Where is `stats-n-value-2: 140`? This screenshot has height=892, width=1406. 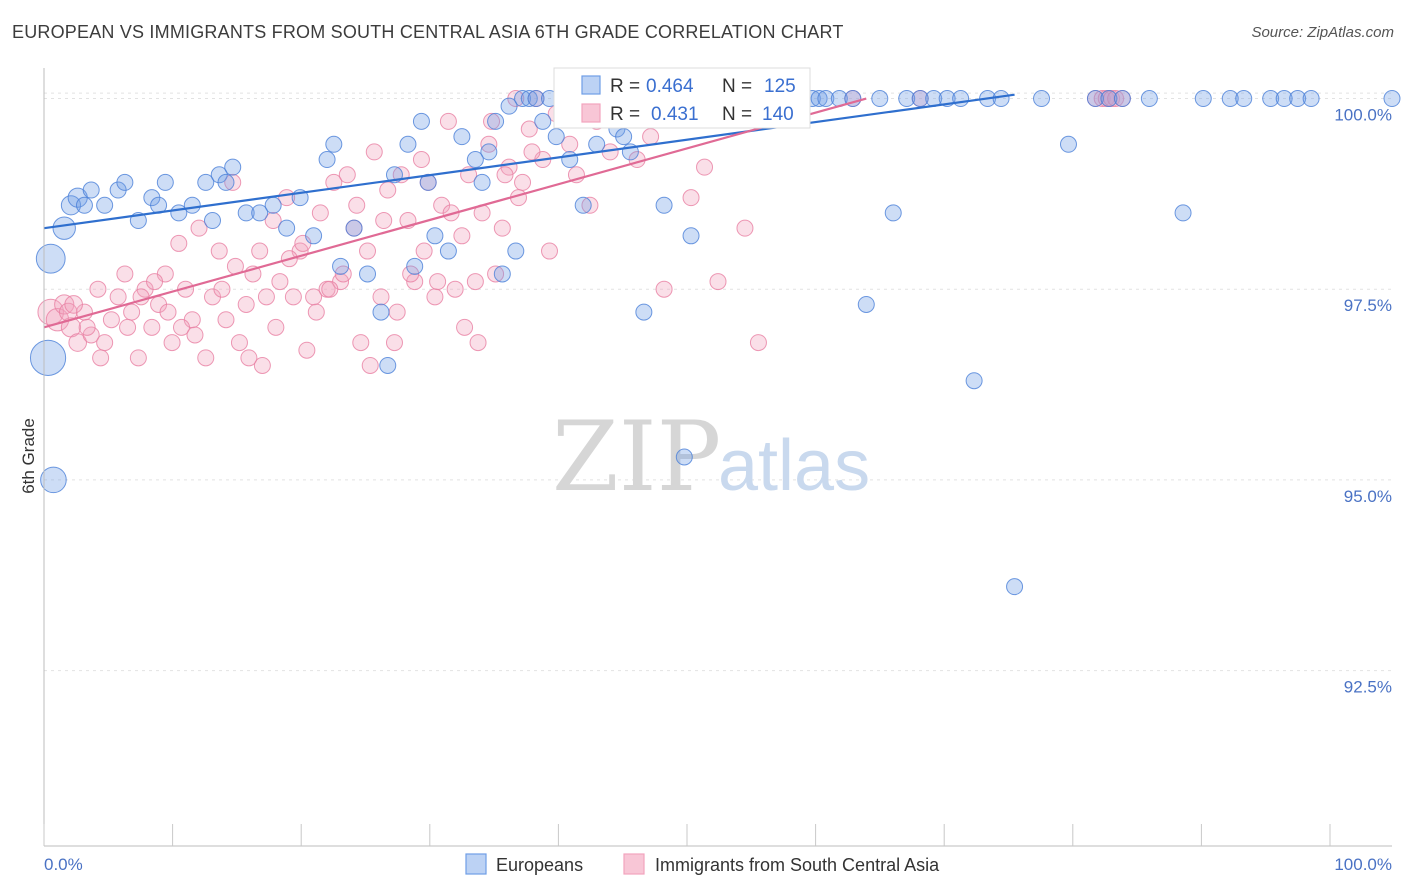 stats-n-value-2: 140 is located at coordinates (778, 114).